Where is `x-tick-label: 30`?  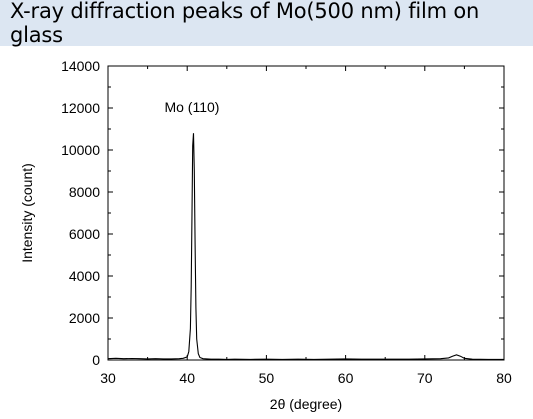 x-tick-label: 30 is located at coordinates (108, 378).